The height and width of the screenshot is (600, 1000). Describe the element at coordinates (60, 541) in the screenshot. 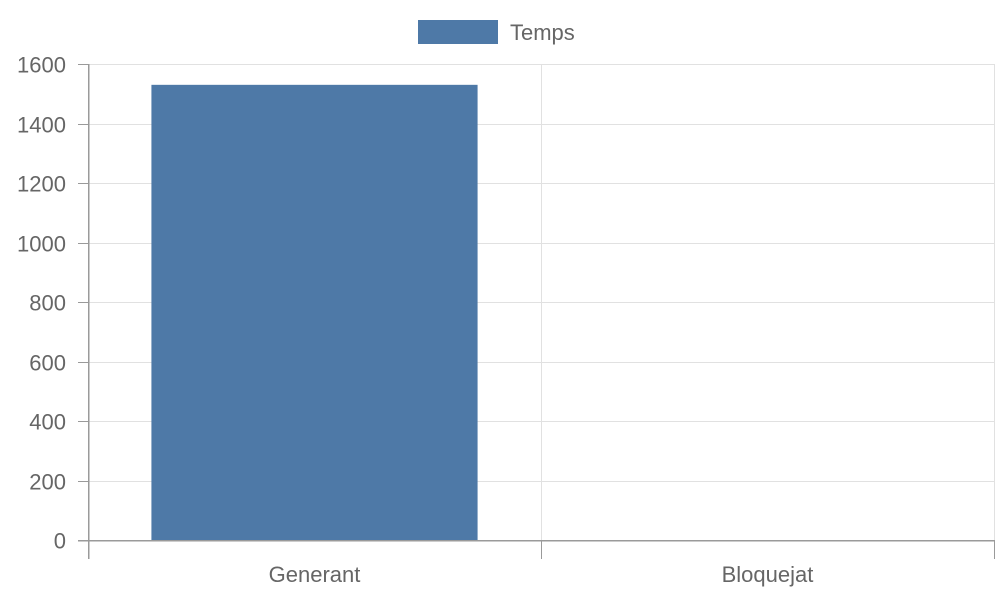

I see `y-tick-label: 0` at that location.